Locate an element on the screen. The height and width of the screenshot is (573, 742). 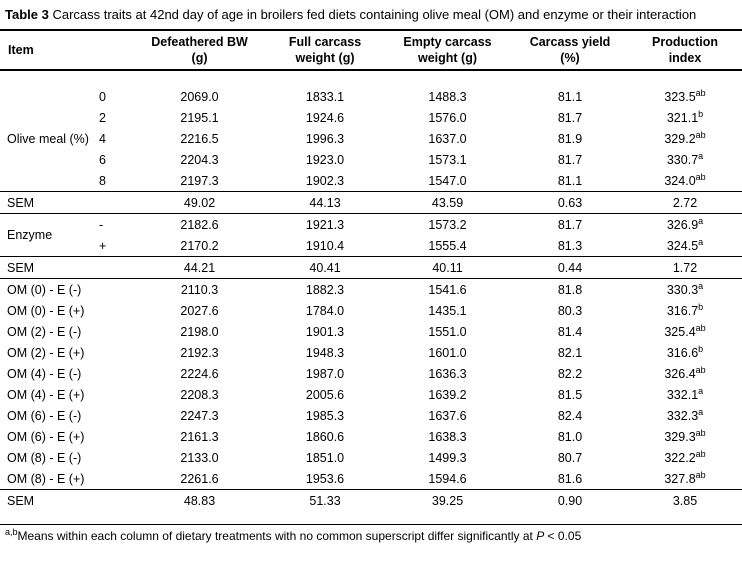
cell-production-index: 1.72 is located at coordinates (685, 267).